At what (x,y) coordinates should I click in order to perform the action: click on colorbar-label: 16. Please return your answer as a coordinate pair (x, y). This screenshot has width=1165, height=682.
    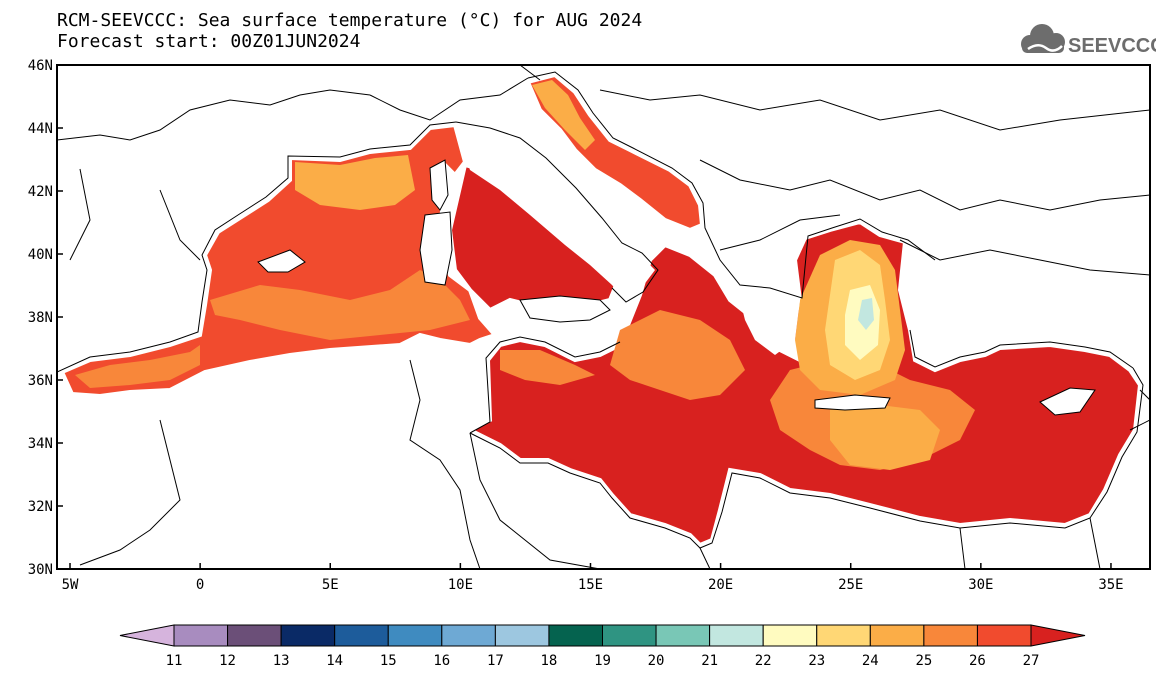
    Looking at the image, I should click on (441, 661).